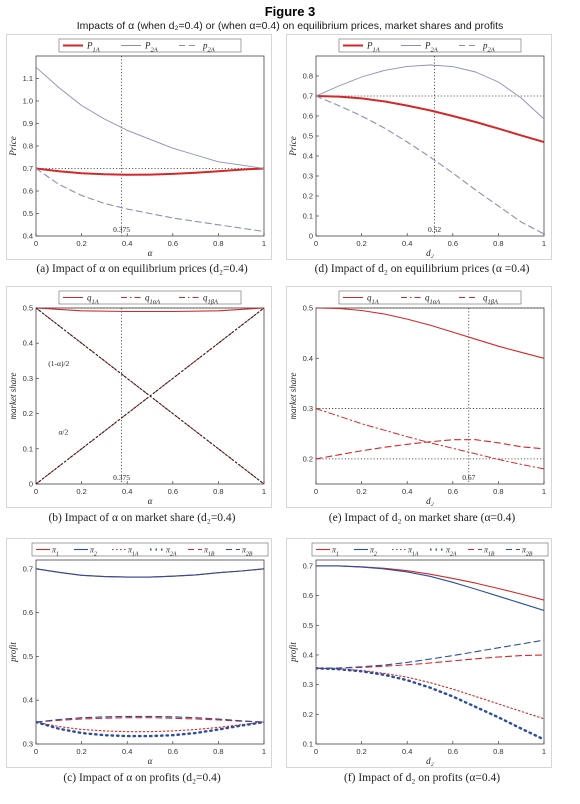  What do you see at coordinates (430, 333) in the screenshot?
I see `series-line-q1A` at bounding box center [430, 333].